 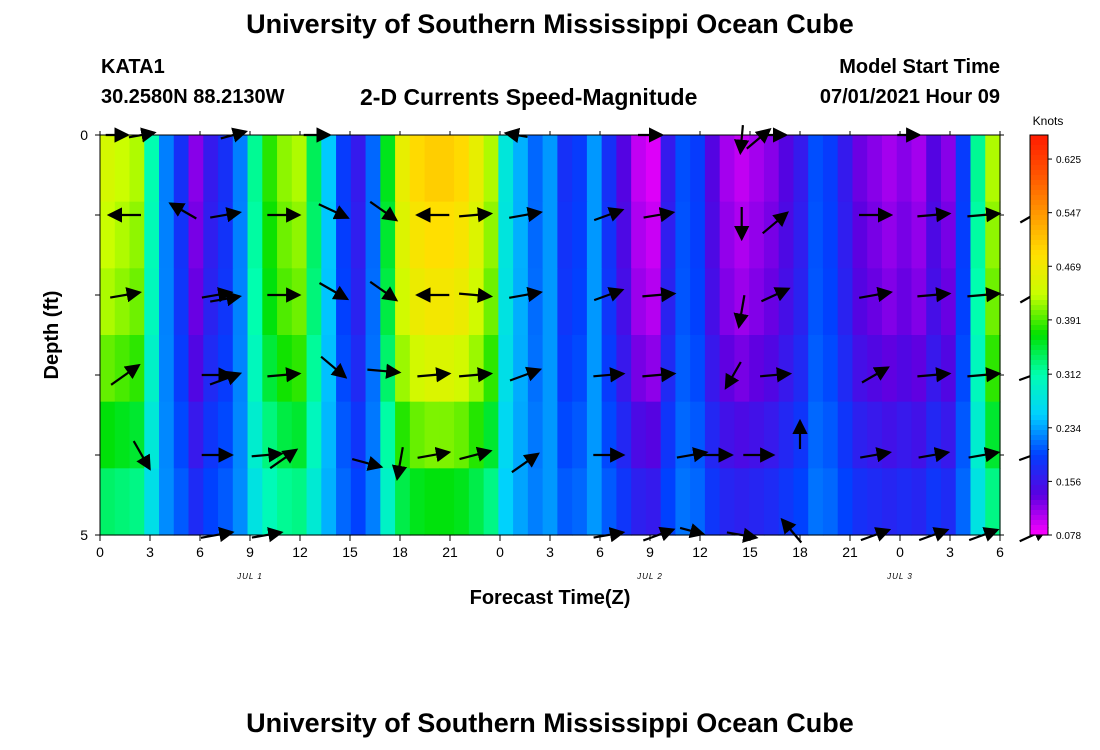 I want to click on x-tick-label: 6, so click(x=600, y=552).